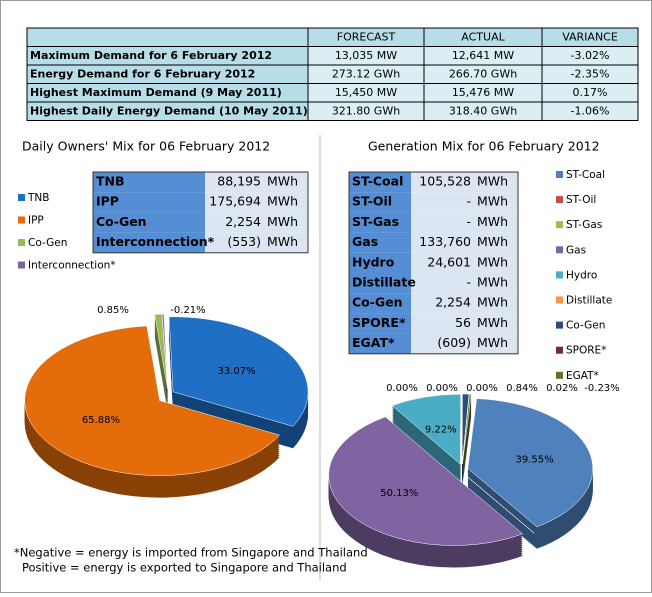 This screenshot has height=597, width=652. What do you see at coordinates (366, 55) in the screenshot?
I see `cell-value: 13,035 MW` at bounding box center [366, 55].